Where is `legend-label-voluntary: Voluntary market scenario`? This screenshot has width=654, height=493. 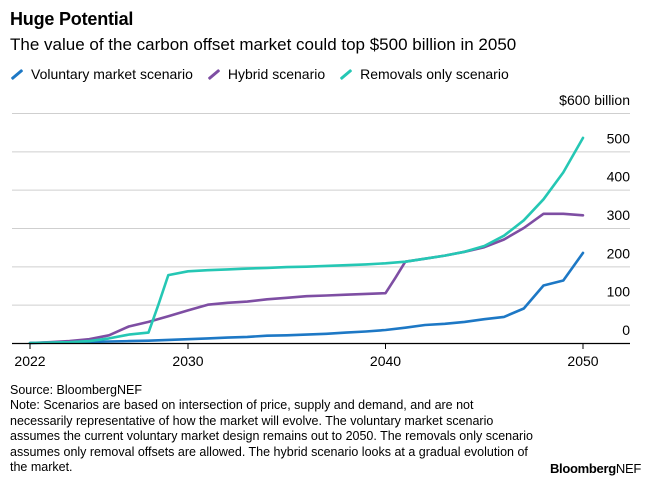 legend-label-voluntary: Voluntary market scenario is located at coordinates (112, 74).